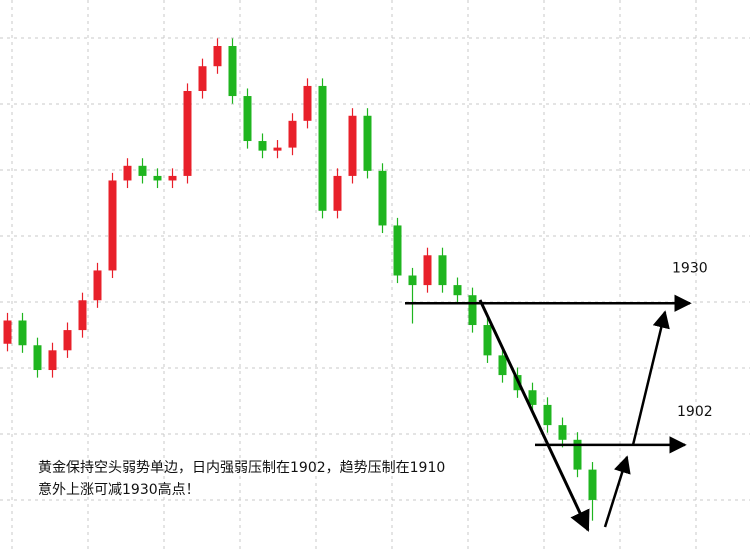 Image resolution: width=750 pixels, height=551 pixels. What do you see at coordinates (695, 412) in the screenshot?
I see `level-label: 1902` at bounding box center [695, 412].